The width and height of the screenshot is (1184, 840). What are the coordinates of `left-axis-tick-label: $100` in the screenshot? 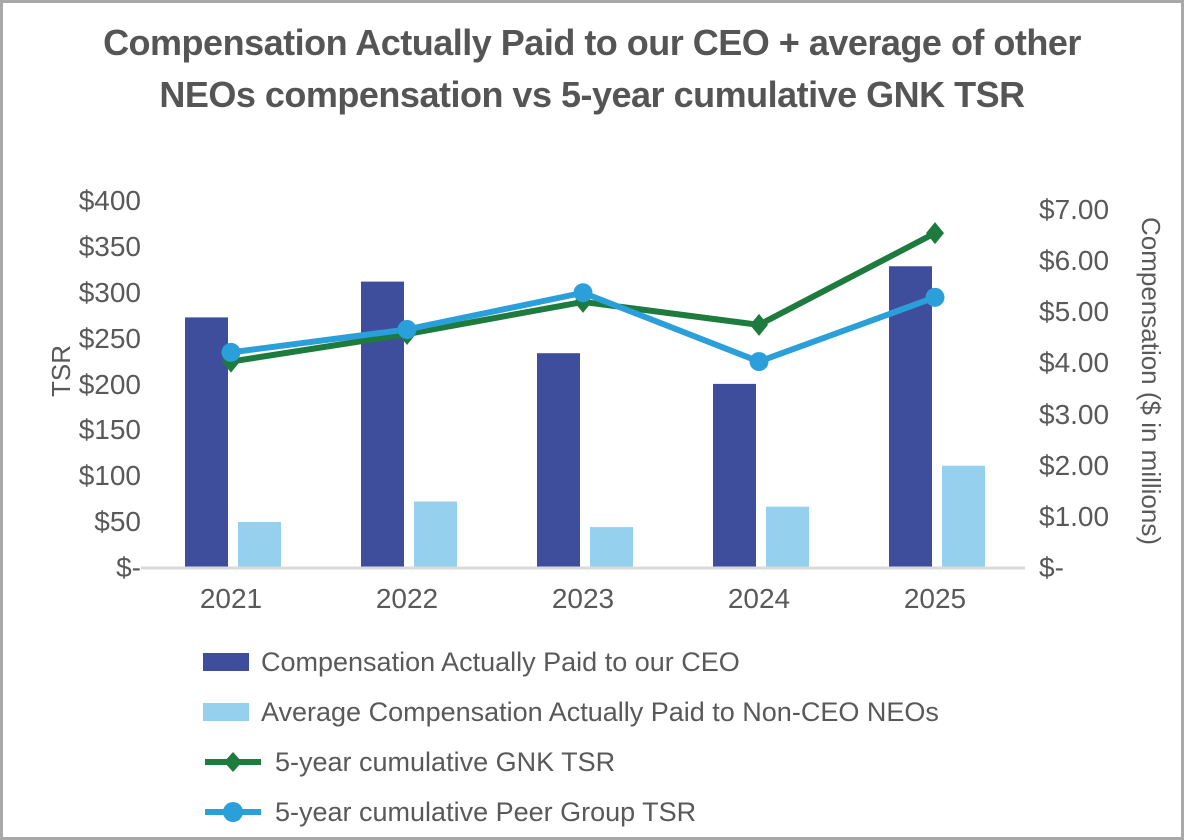 It's located at (109, 476).